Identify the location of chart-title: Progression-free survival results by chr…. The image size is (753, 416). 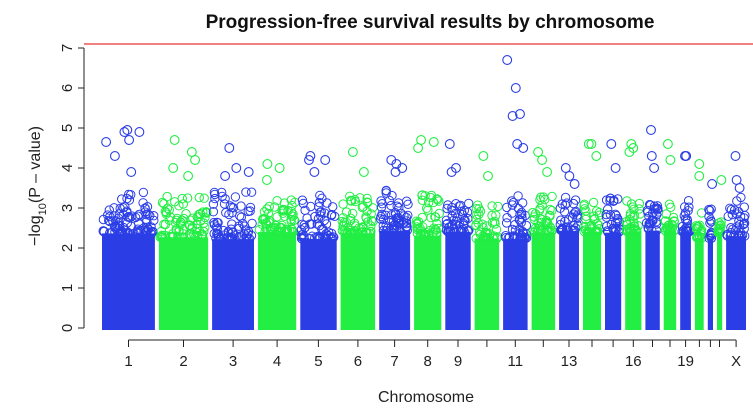
(430, 22).